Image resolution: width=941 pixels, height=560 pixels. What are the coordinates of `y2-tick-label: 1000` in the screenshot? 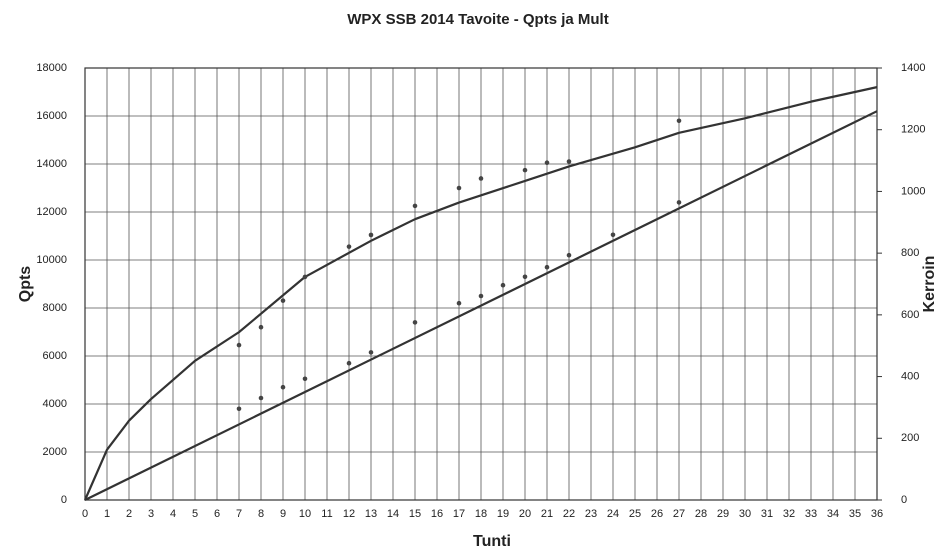 It's located at (913, 191).